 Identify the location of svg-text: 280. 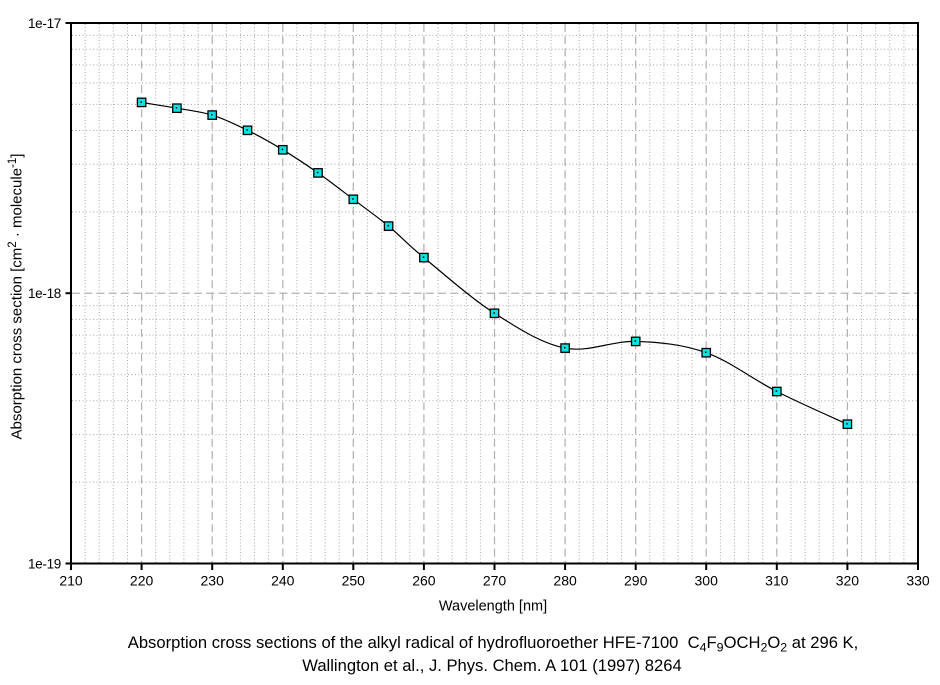
(565, 581).